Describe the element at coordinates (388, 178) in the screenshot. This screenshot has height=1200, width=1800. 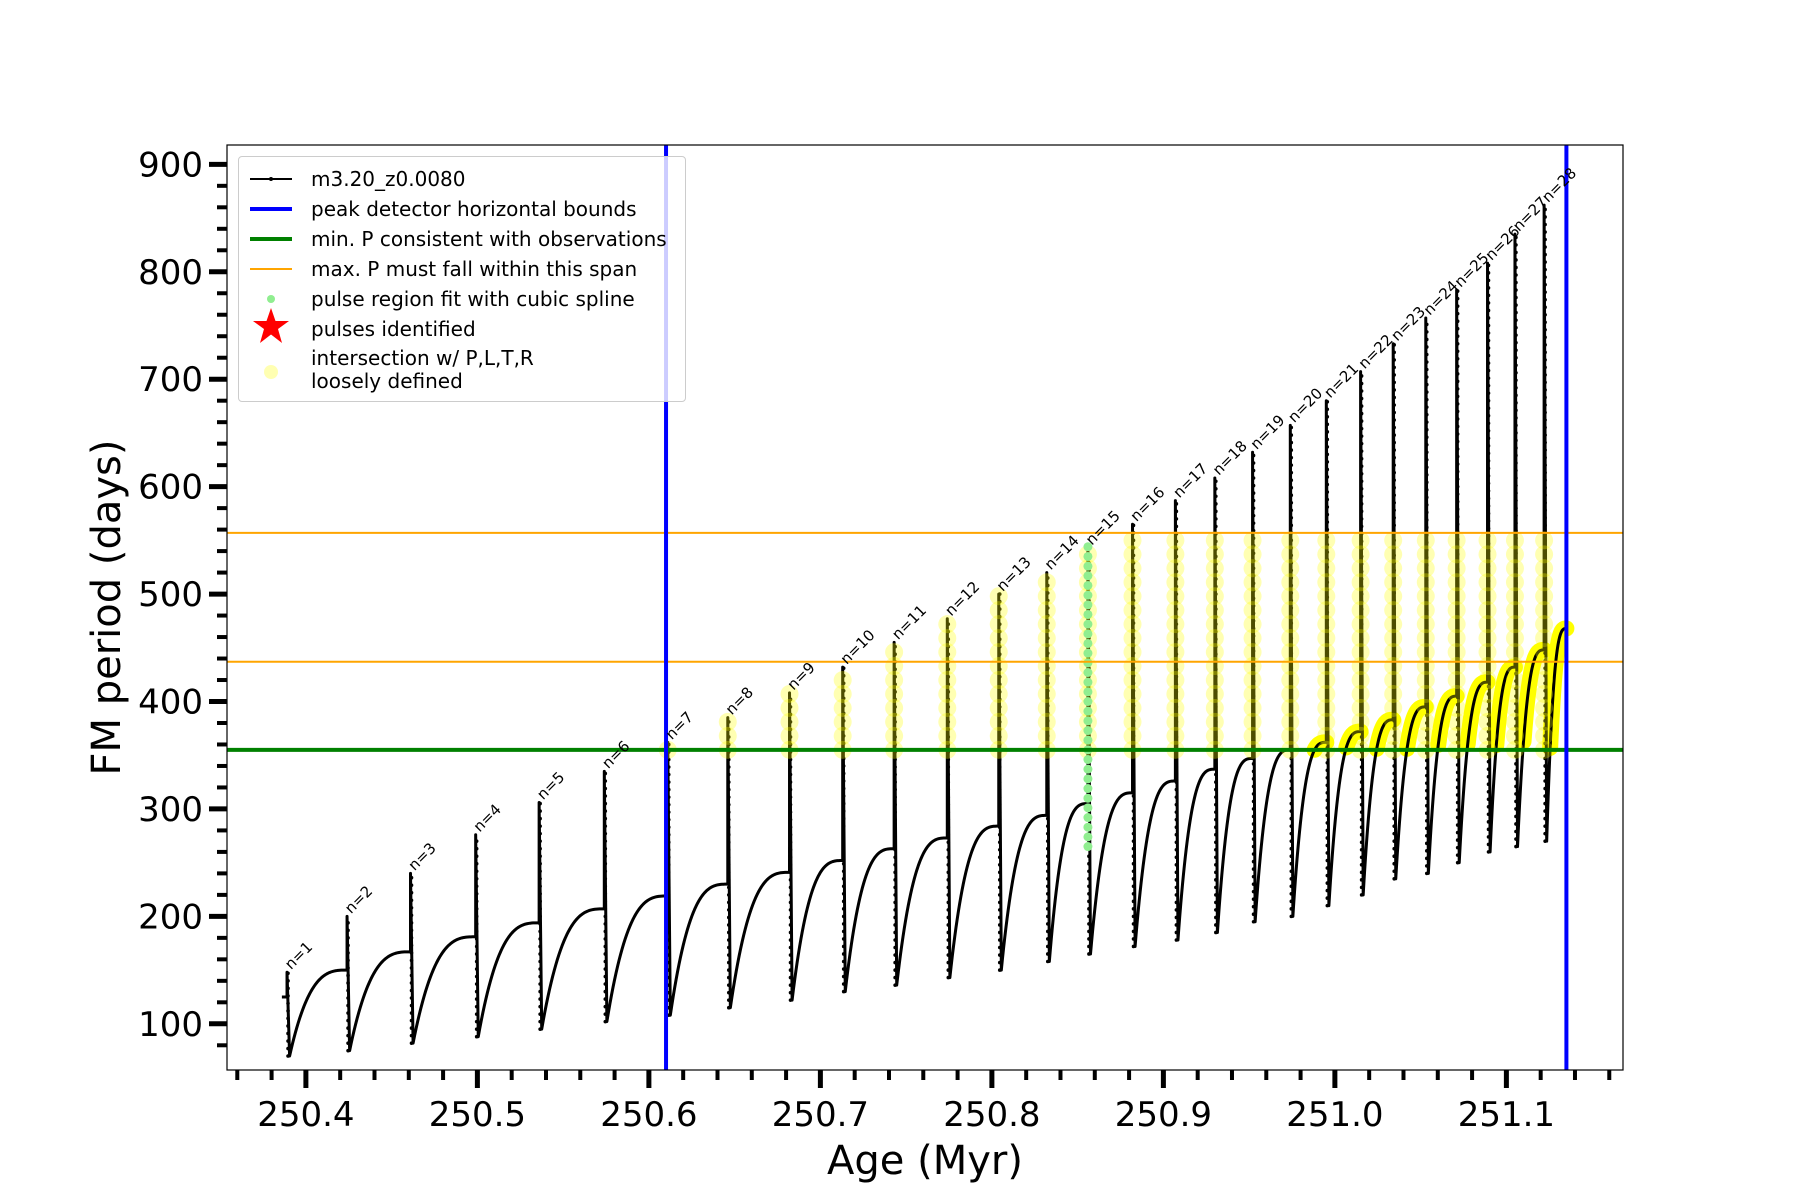
I see `legend-label: m3.20_z0.0080` at that location.